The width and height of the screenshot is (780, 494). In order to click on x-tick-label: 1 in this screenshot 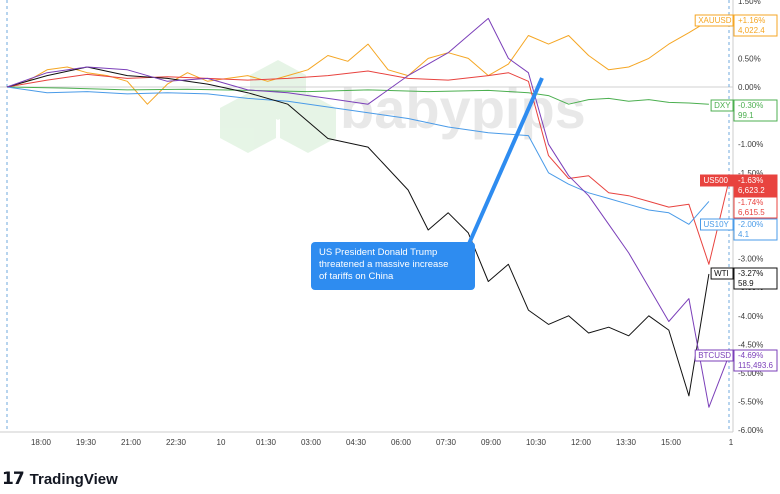, I will do `click(731, 442)`.